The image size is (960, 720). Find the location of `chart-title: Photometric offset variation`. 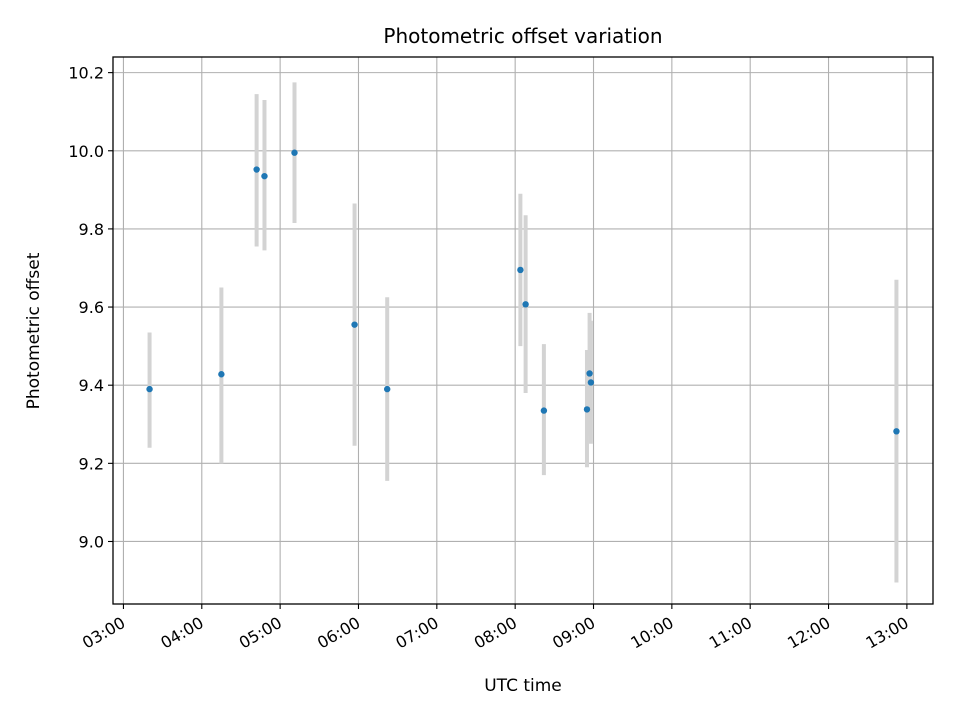

chart-title: Photometric offset variation is located at coordinates (522, 36).